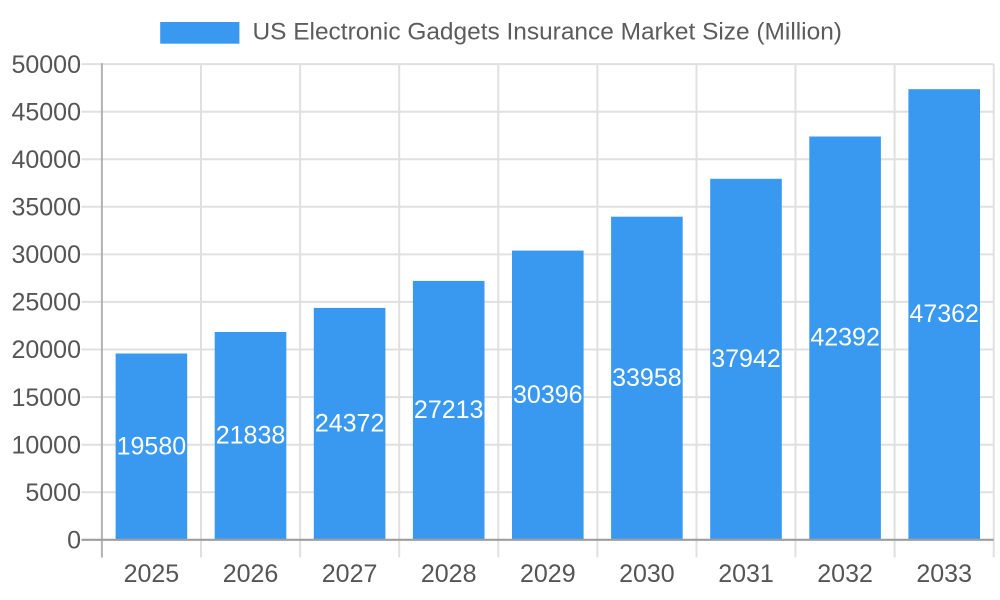  I want to click on svg-text: 2025, so click(152, 574).